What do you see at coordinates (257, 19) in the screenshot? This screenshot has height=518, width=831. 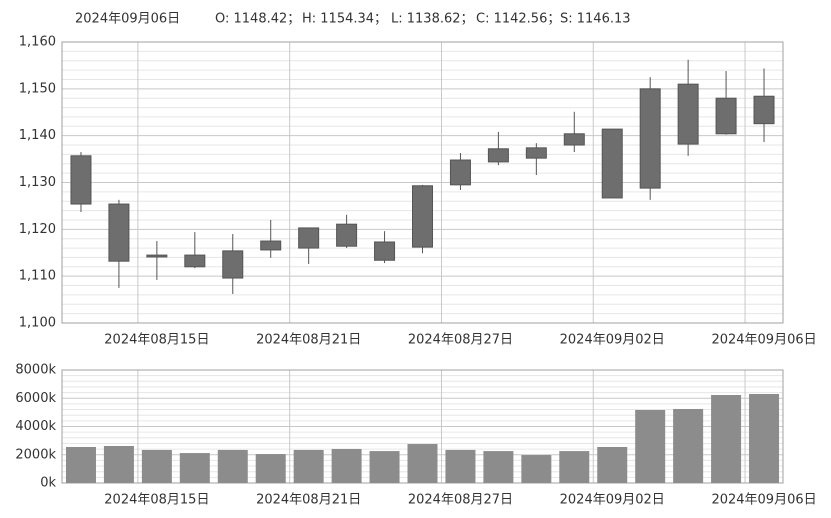 I see `header-item: O: 1148.42；` at bounding box center [257, 19].